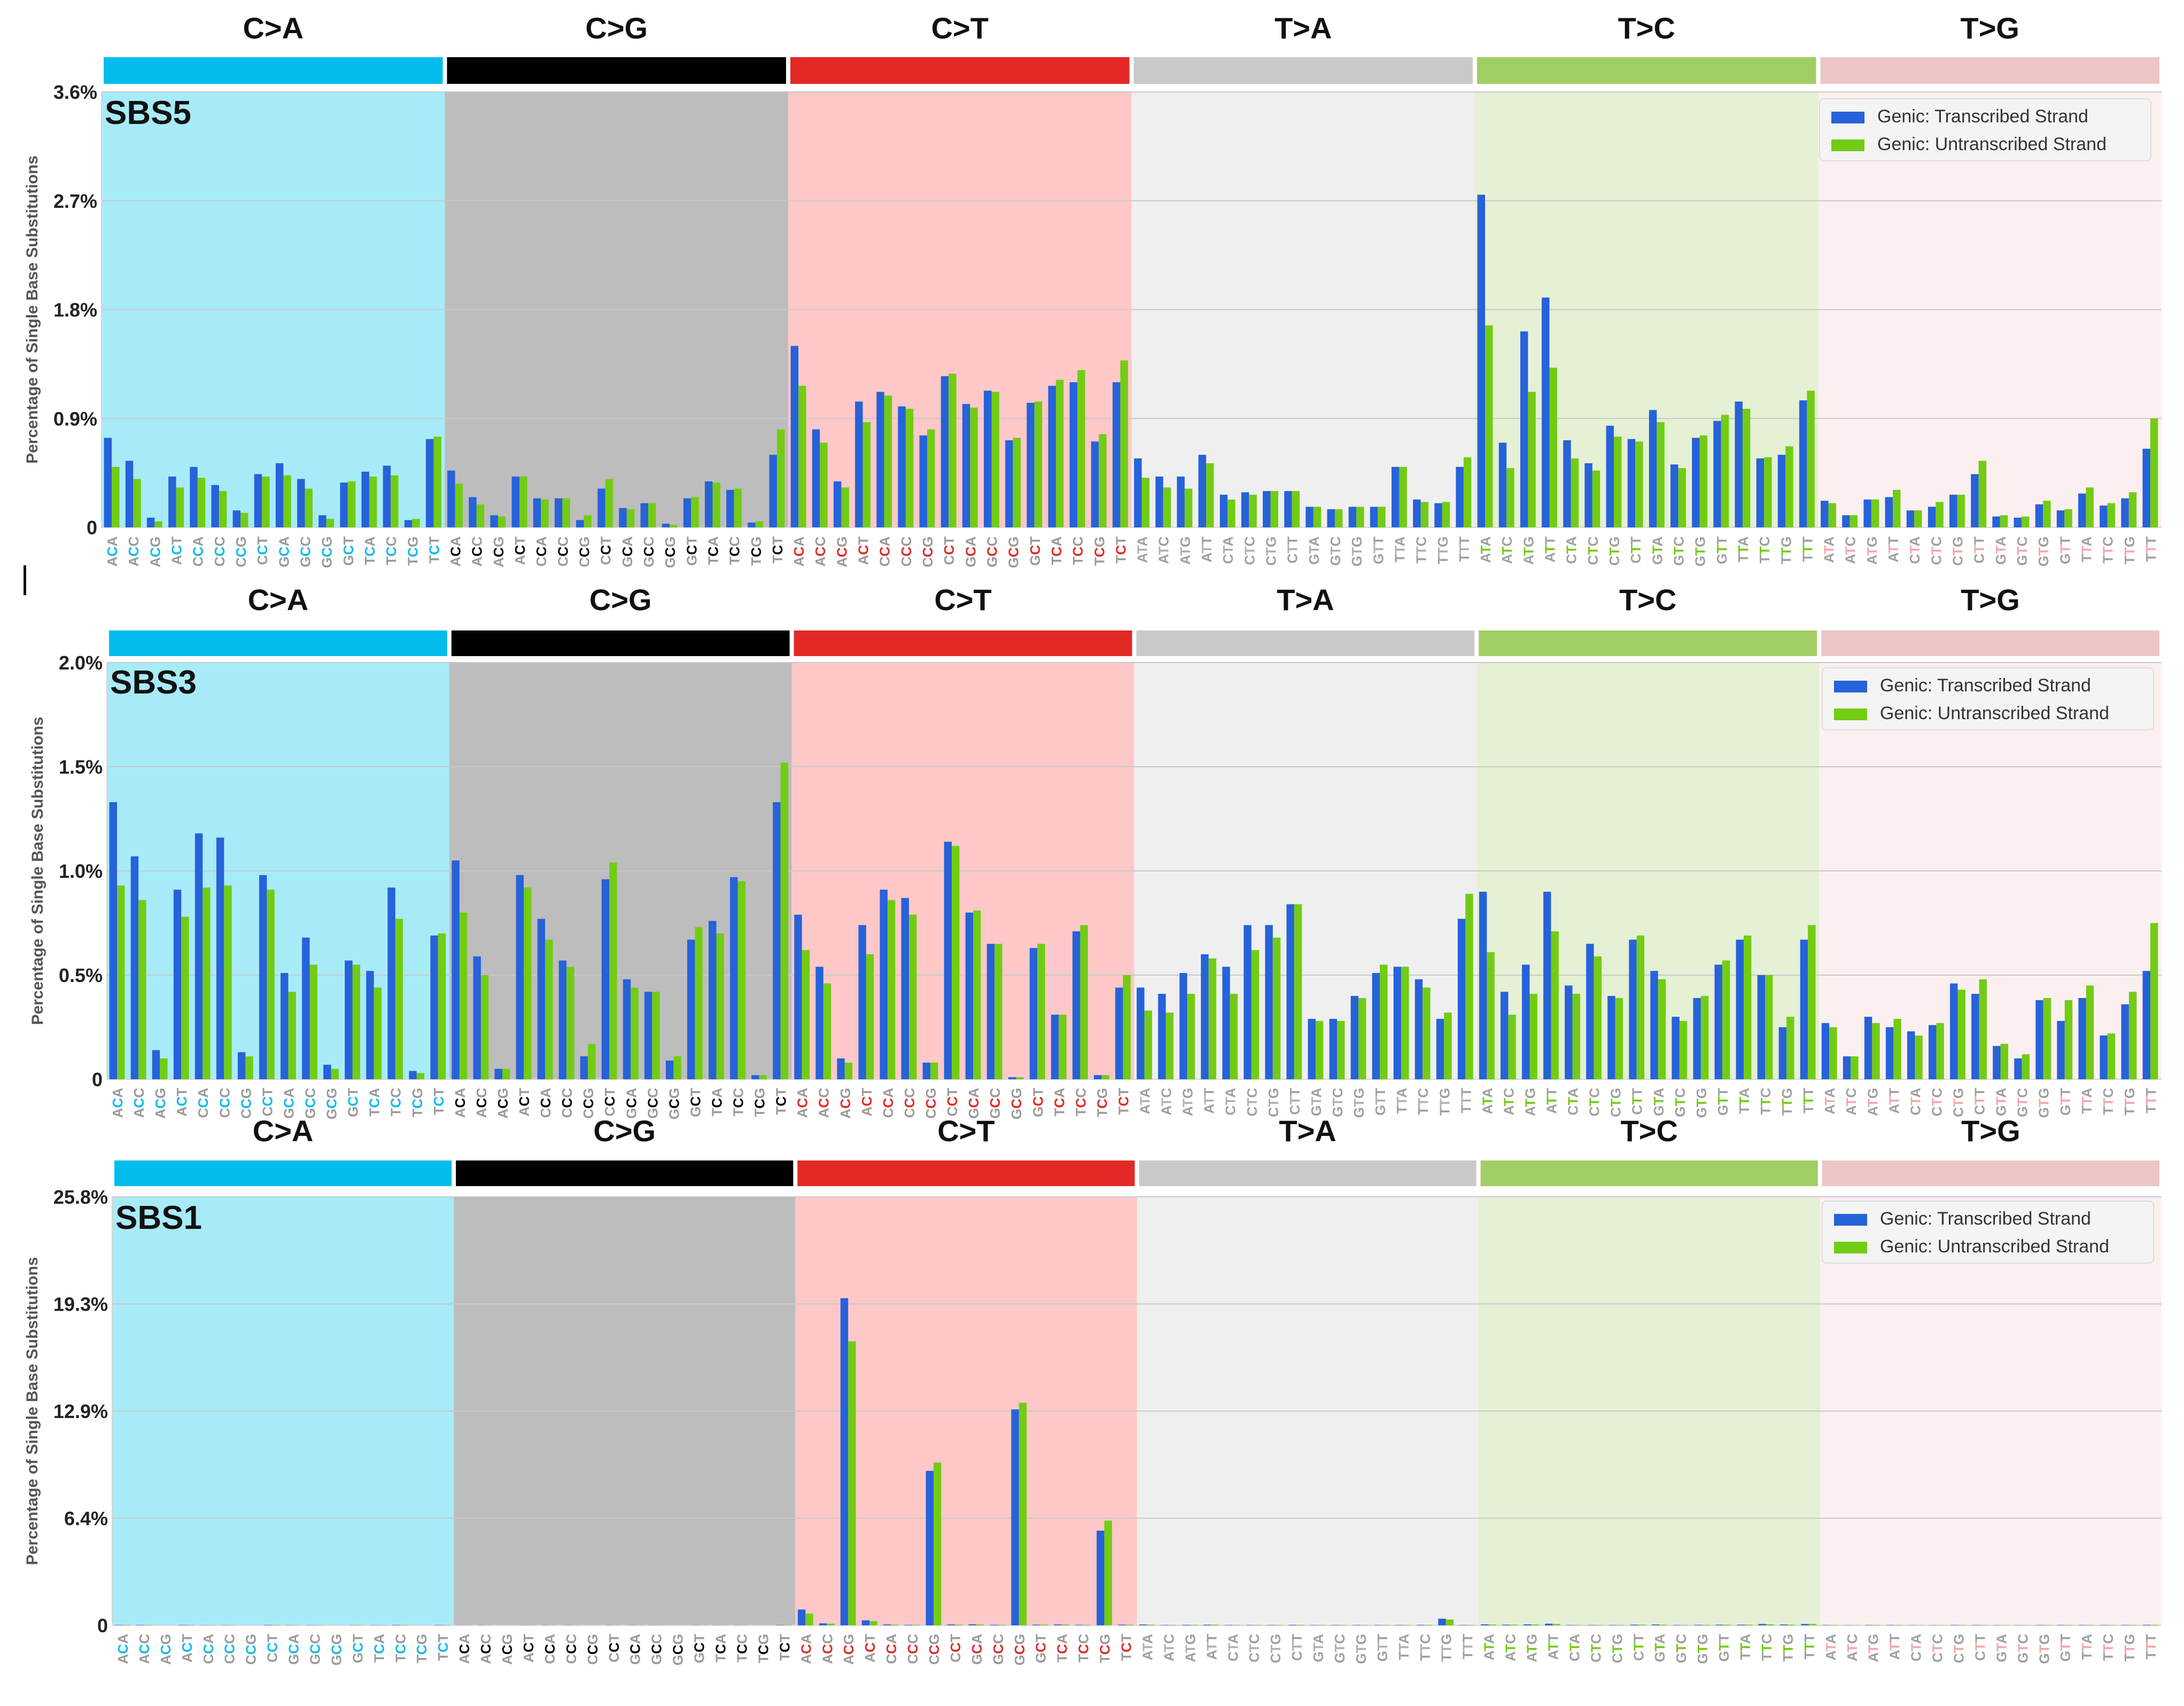 This screenshot has height=1706, width=2184. What do you see at coordinates (606, 550) in the screenshot?
I see `context-label: CCT` at bounding box center [606, 550].